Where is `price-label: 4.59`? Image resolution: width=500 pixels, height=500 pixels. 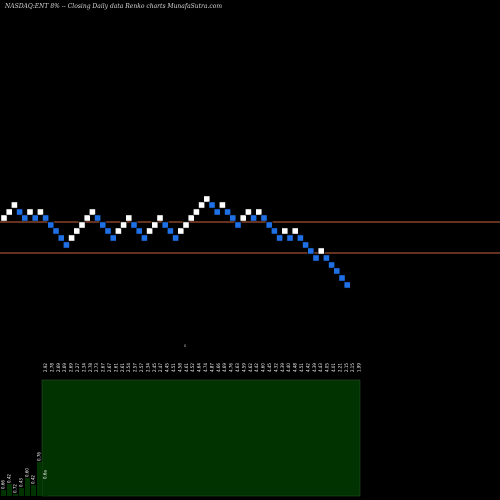
price-label: 4.59 is located at coordinates (243, 367).